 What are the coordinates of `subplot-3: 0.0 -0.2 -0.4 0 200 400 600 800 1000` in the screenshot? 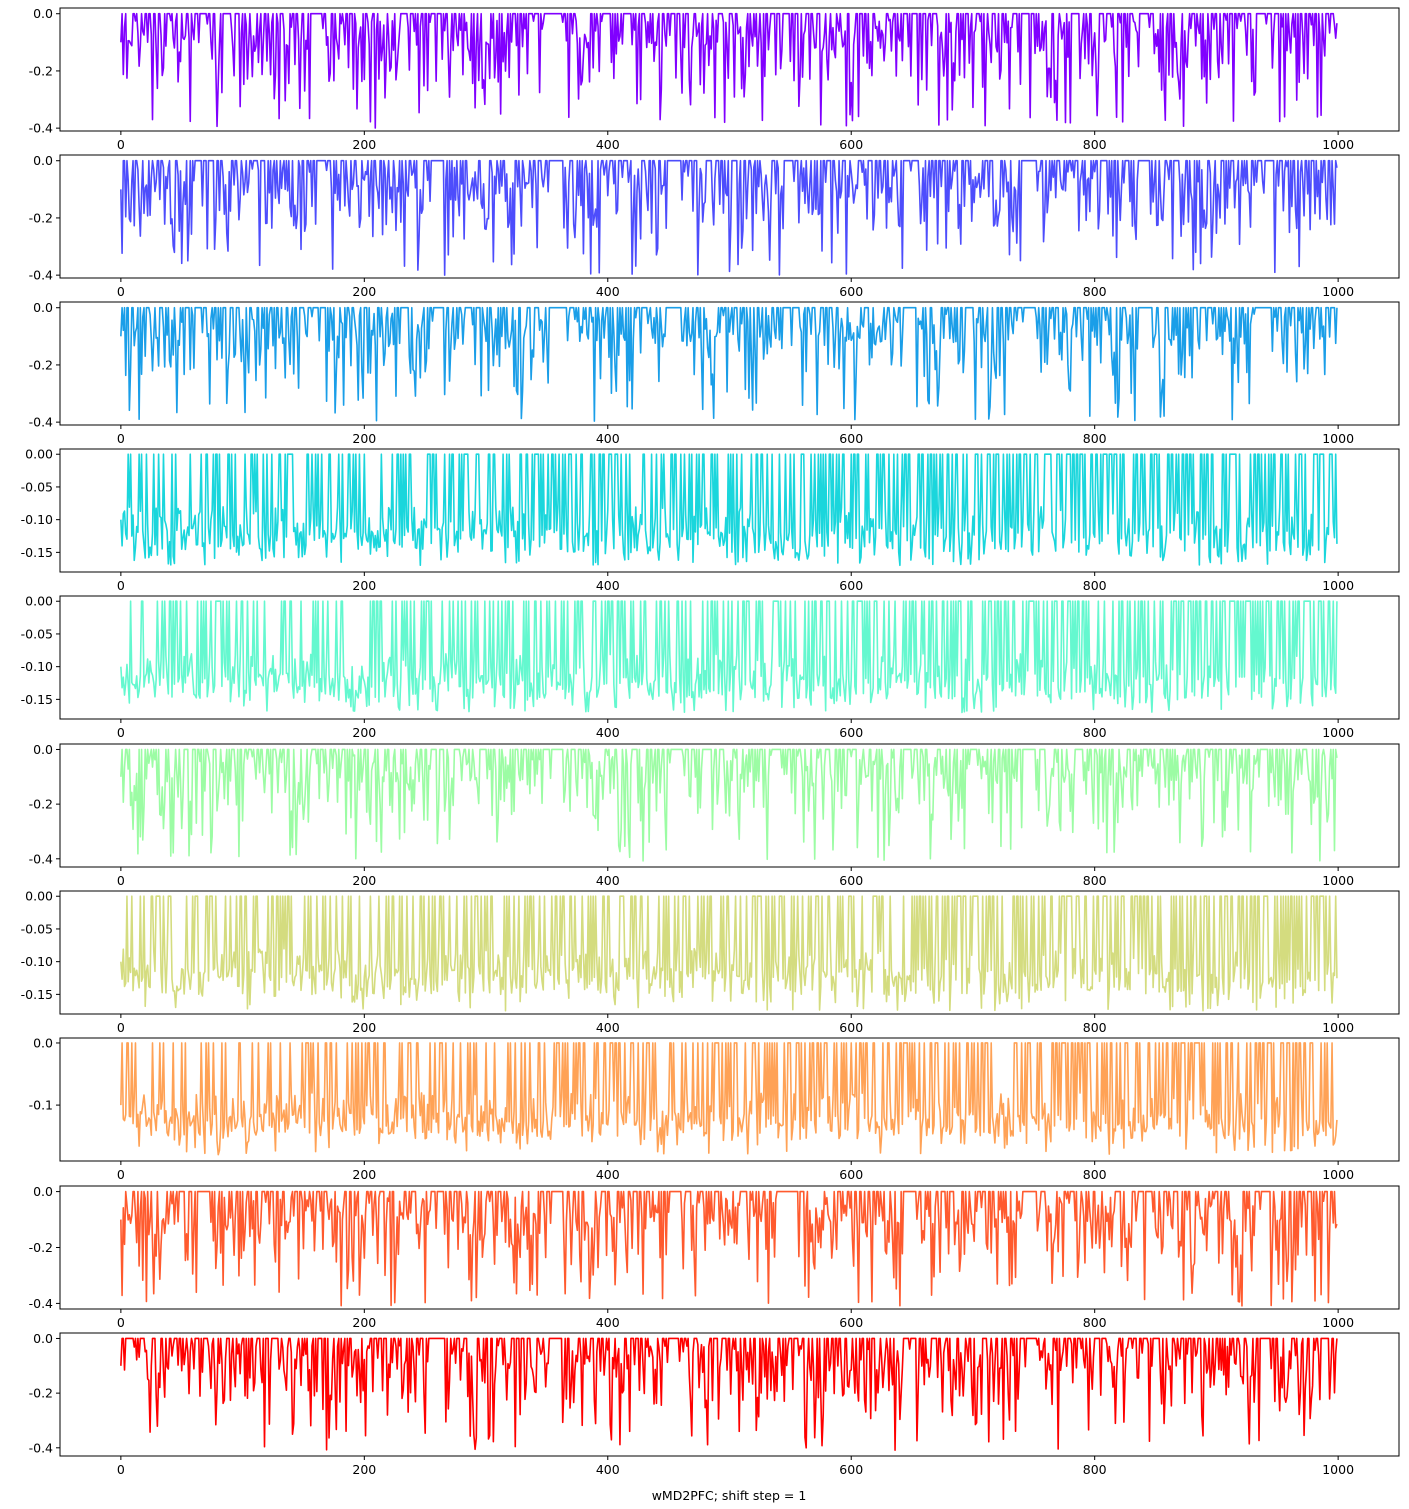 It's located at (714, 373).